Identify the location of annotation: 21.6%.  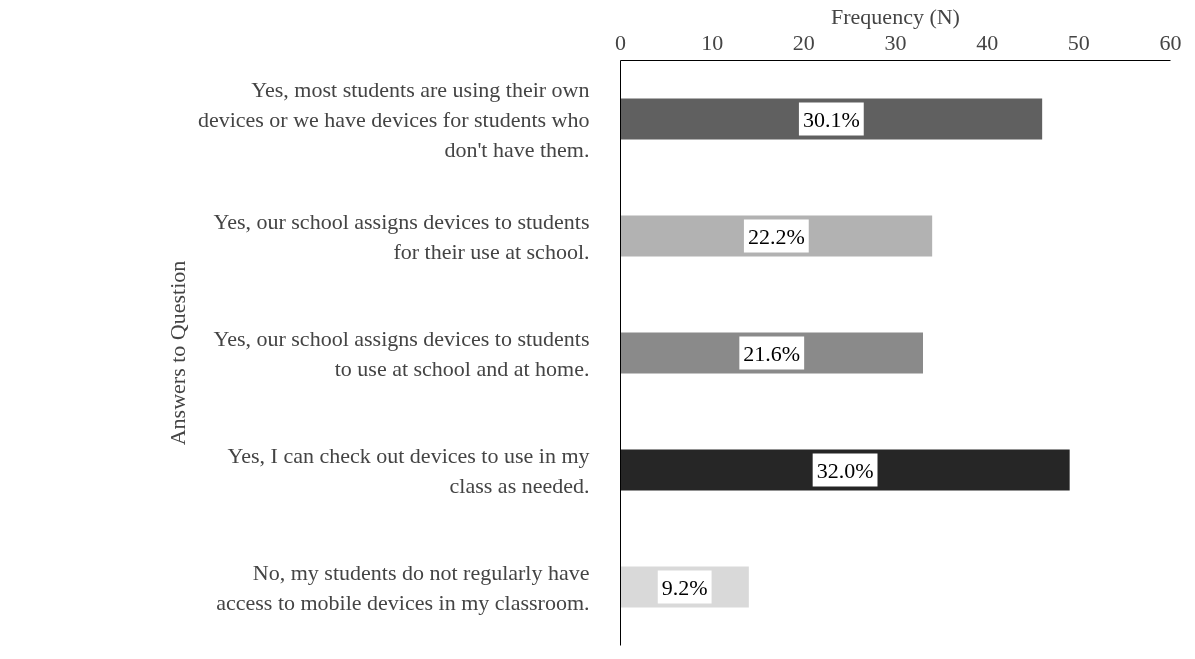
(772, 353).